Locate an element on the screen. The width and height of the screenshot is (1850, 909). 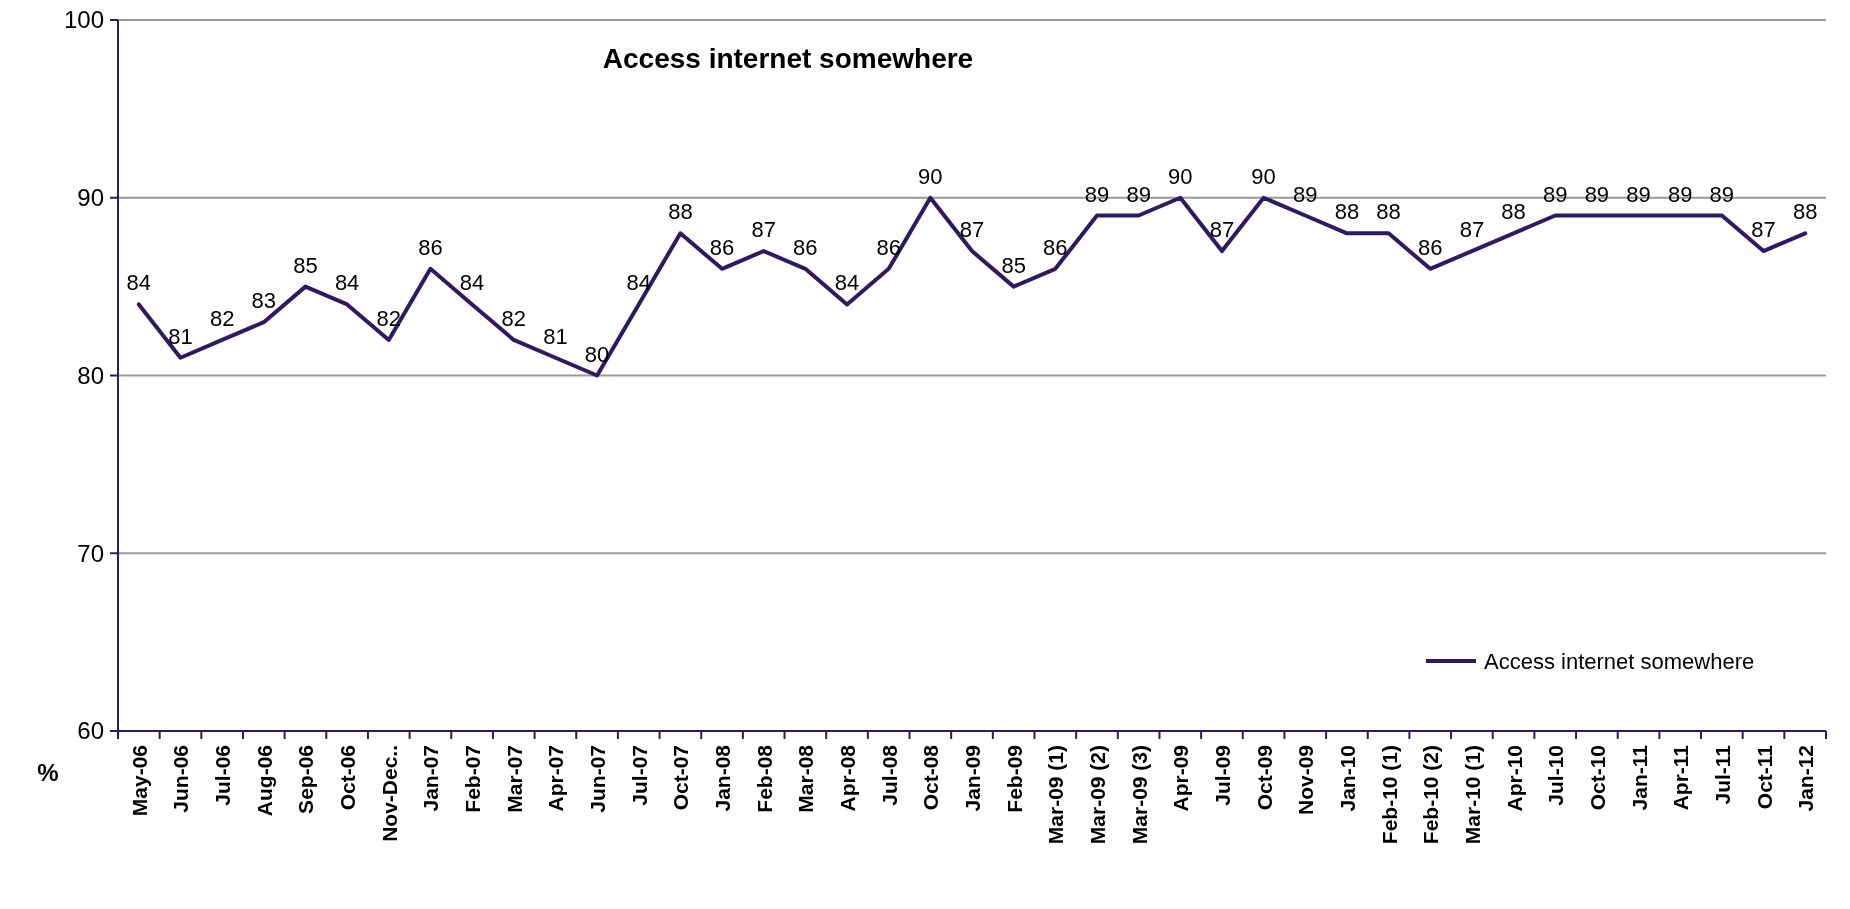
x-tick-label: Feb-09 is located at coordinates (1014, 779).